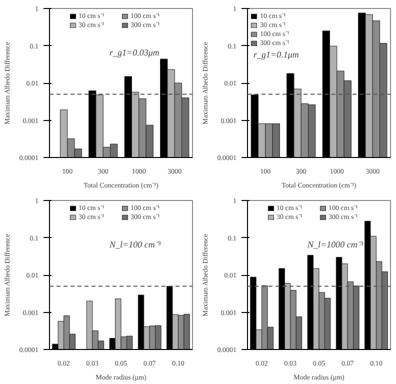 This screenshot has height=384, width=396. What do you see at coordinates (135, 53) in the screenshot?
I see `annotation: r_g1=0.03μm` at bounding box center [135, 53].